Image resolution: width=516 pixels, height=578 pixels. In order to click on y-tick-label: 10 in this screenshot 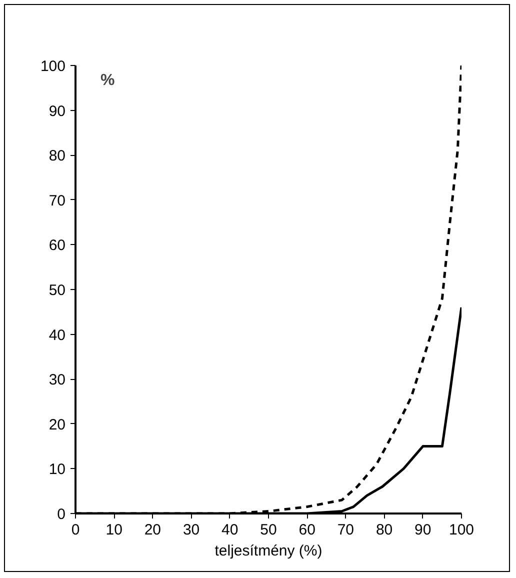, I will do `click(57, 469)`.